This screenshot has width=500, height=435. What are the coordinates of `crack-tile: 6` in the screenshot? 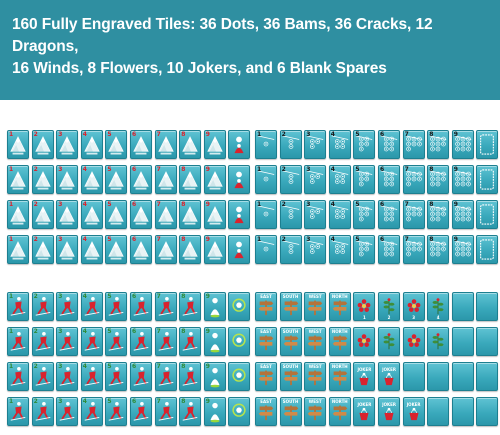 It's located at (141, 144).